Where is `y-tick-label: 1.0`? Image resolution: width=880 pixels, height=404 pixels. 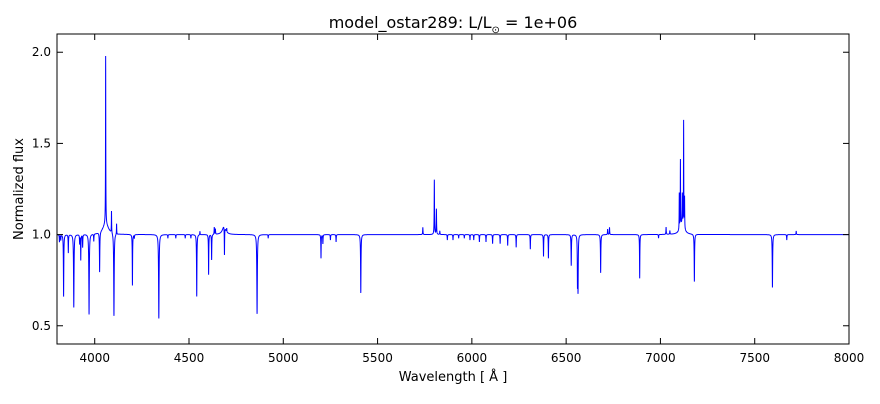 y-tick-label: 1.0 is located at coordinates (41, 235).